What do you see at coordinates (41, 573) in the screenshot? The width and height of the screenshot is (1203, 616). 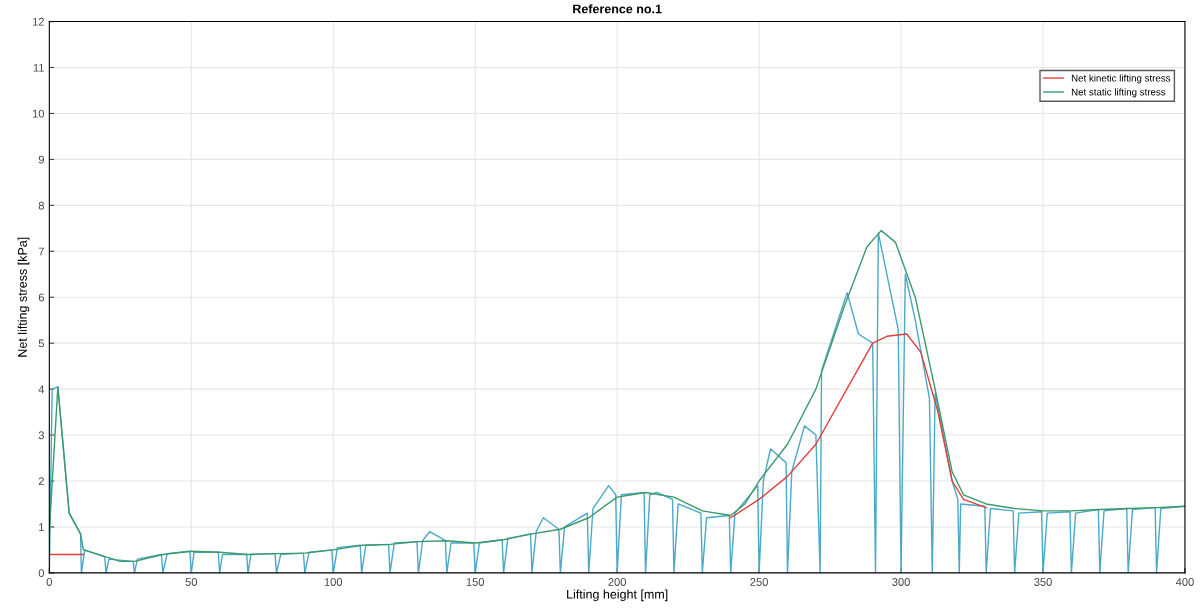 I see `y-tick-label: 0` at bounding box center [41, 573].